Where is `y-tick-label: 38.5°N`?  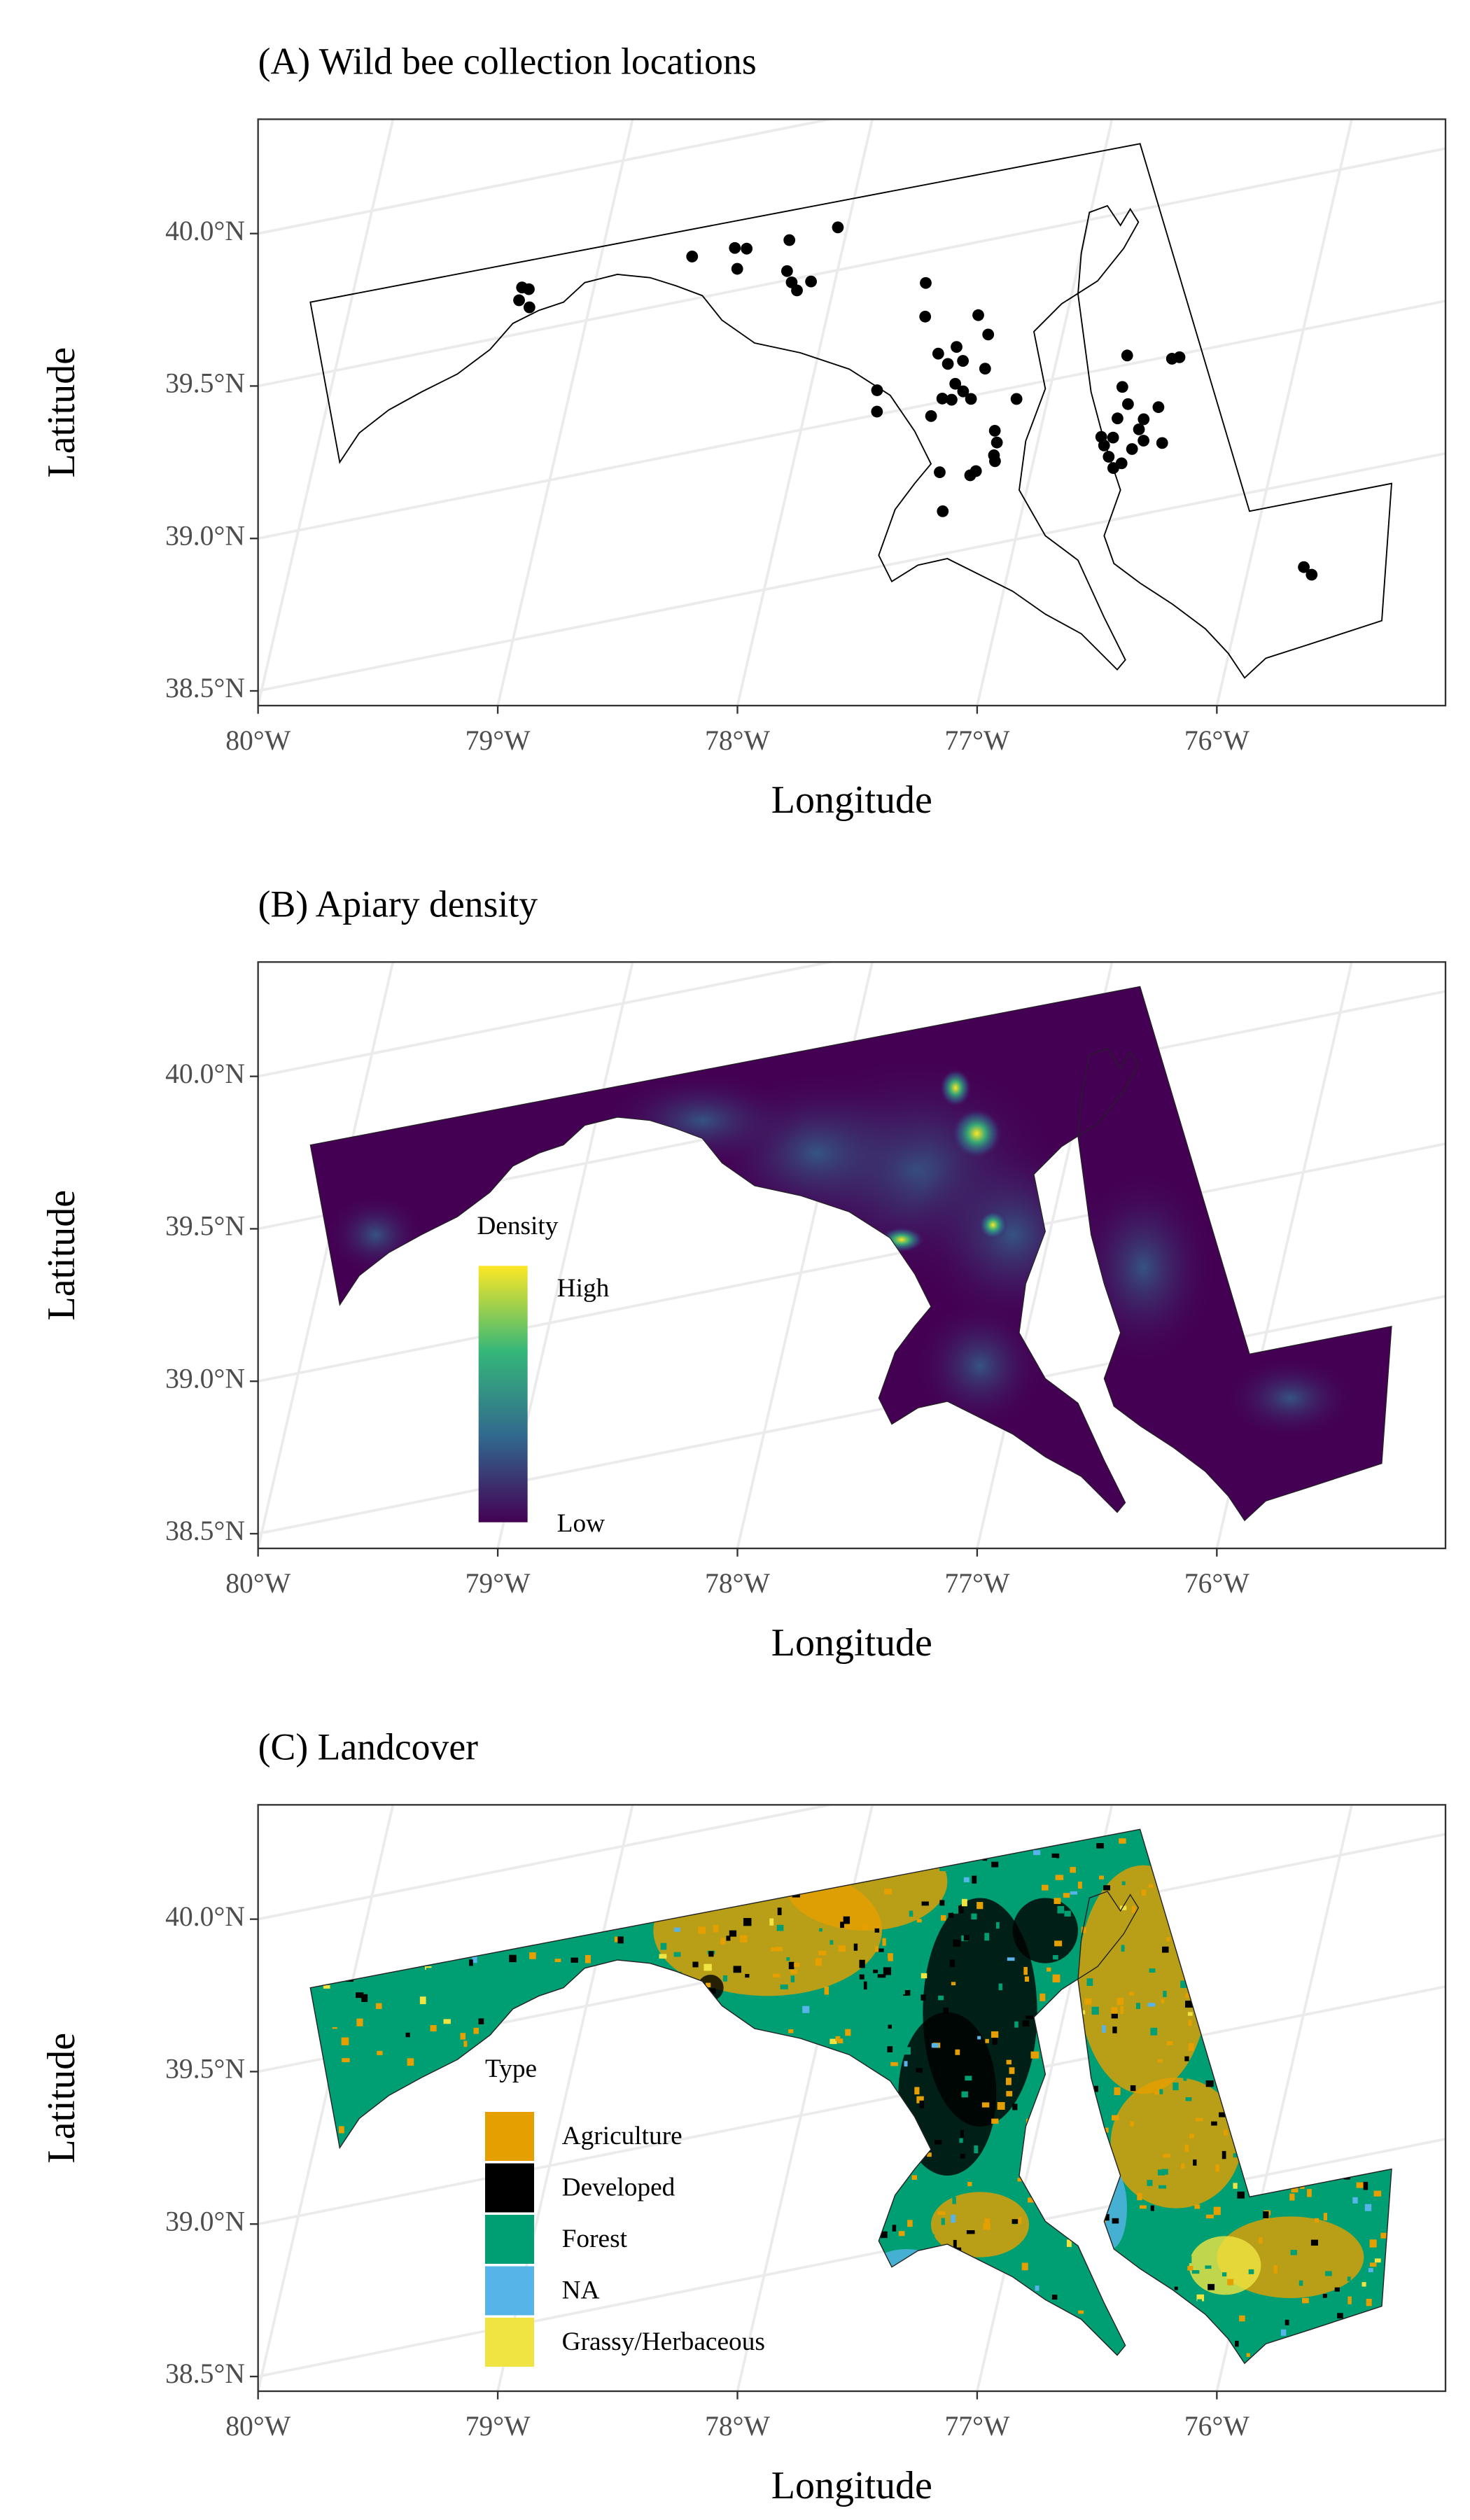
y-tick-label: 38.5°N is located at coordinates (205, 2373).